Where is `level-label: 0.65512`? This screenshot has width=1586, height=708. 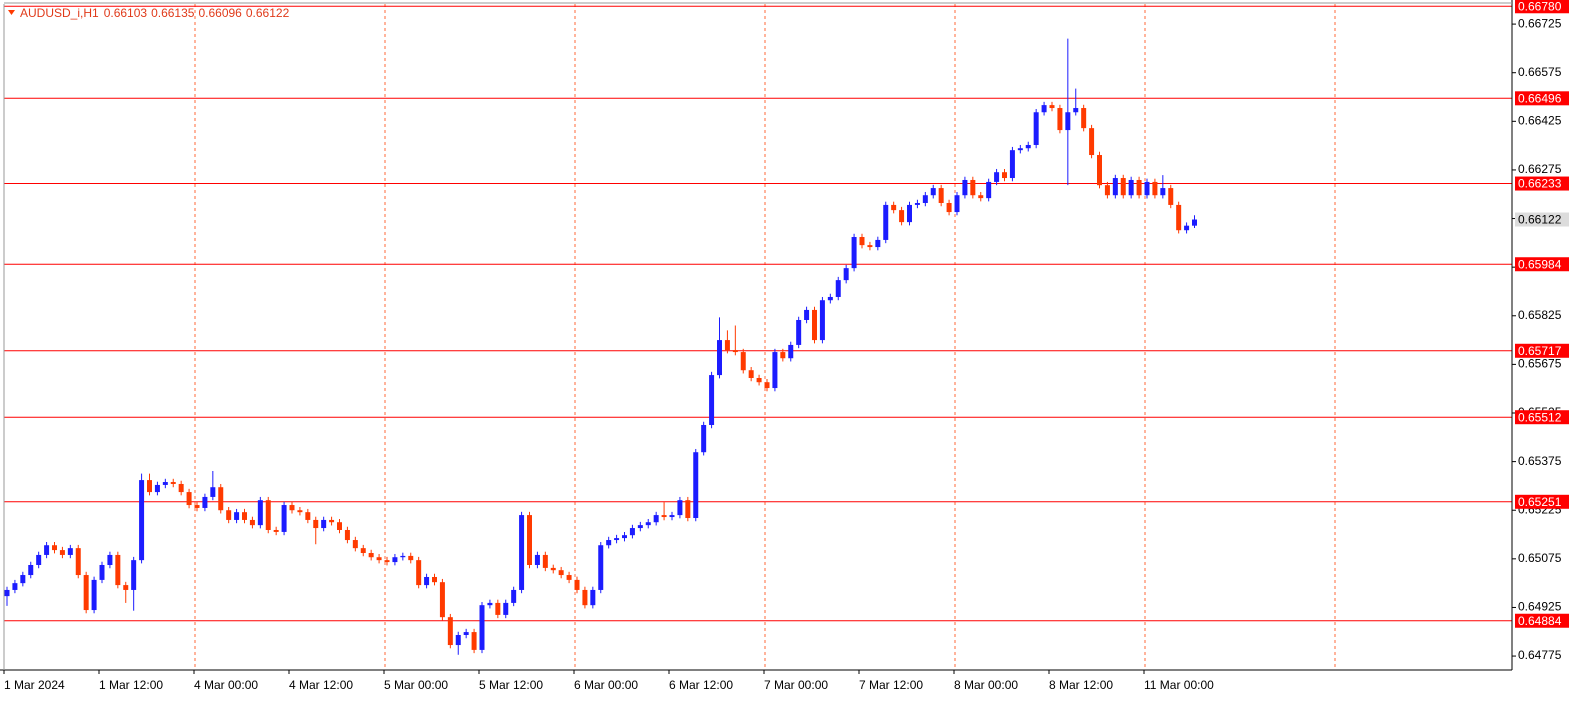
level-label: 0.65512 is located at coordinates (1540, 417).